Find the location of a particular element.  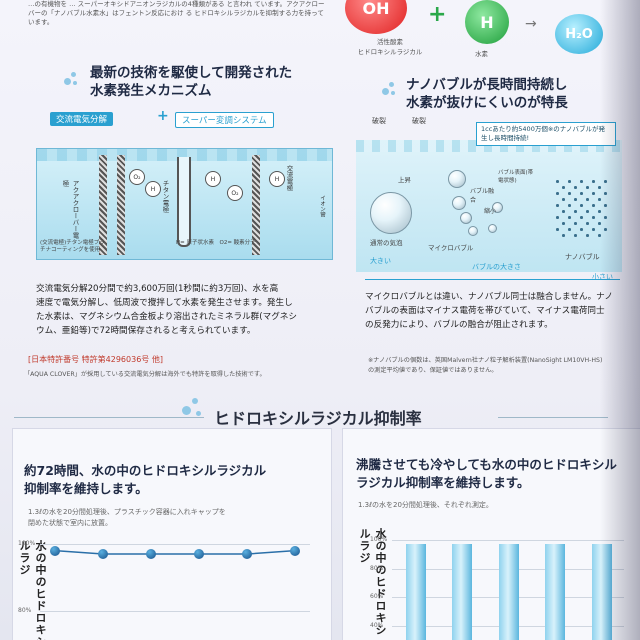

h-caption: 水素 is located at coordinates (481, 54).